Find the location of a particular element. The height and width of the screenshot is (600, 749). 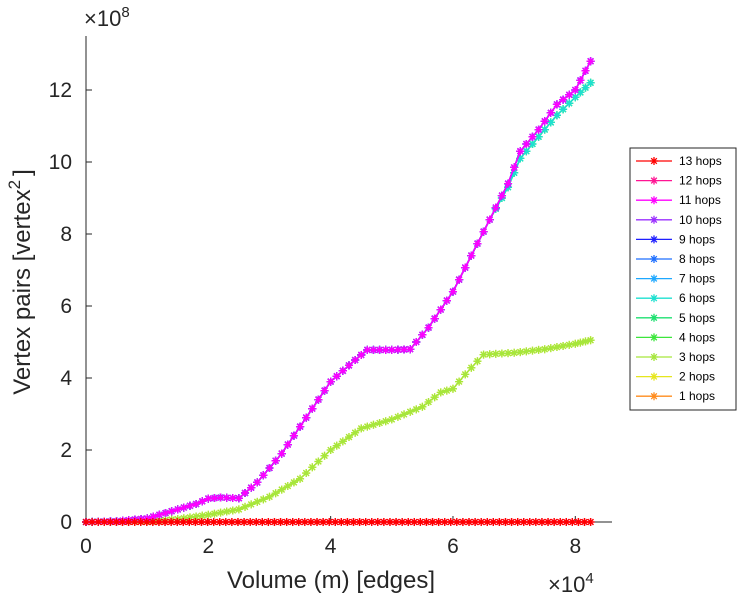

legend-label: 1 hops is located at coordinates (697, 396).